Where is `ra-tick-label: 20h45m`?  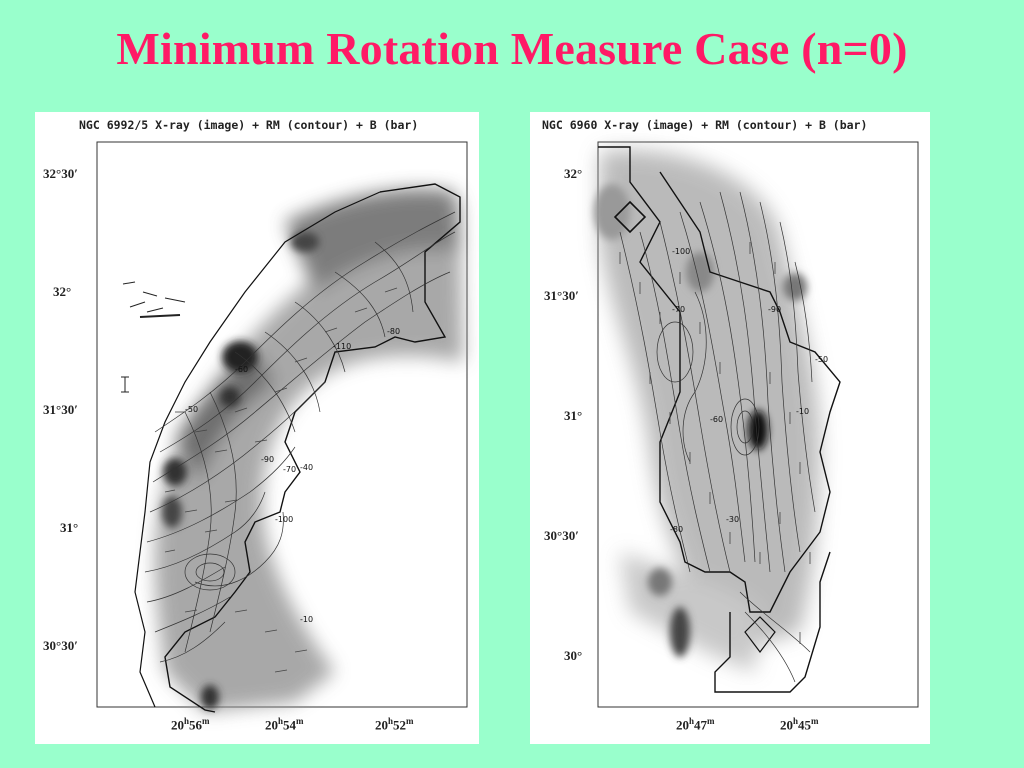
ra-tick-label: 20h45m is located at coordinates (799, 724).